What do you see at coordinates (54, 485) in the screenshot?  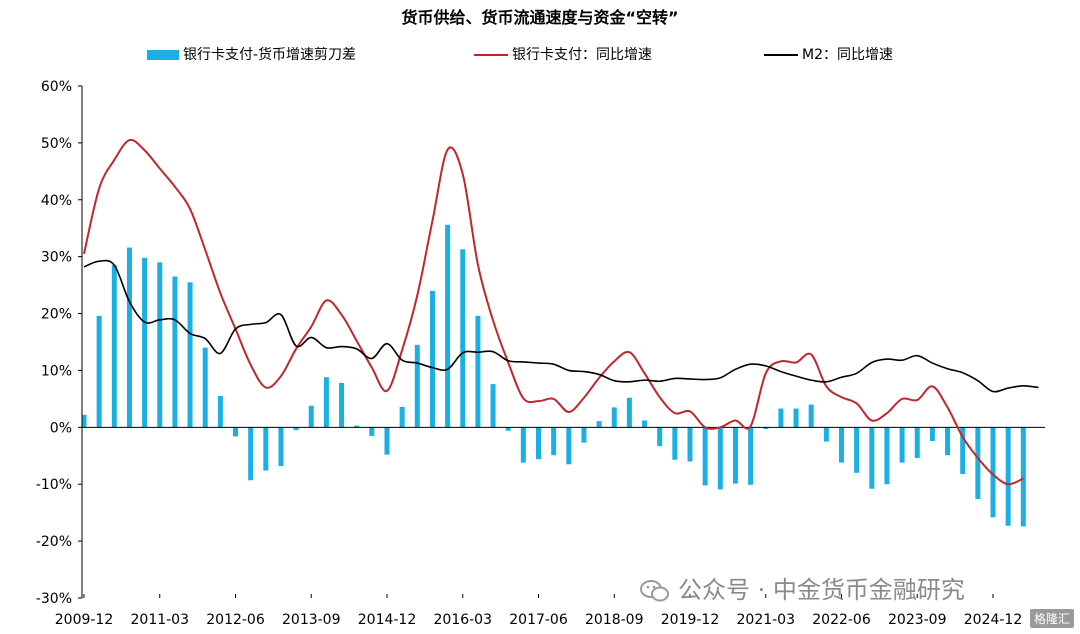 I see `y-tick-label: -10%` at bounding box center [54, 485].